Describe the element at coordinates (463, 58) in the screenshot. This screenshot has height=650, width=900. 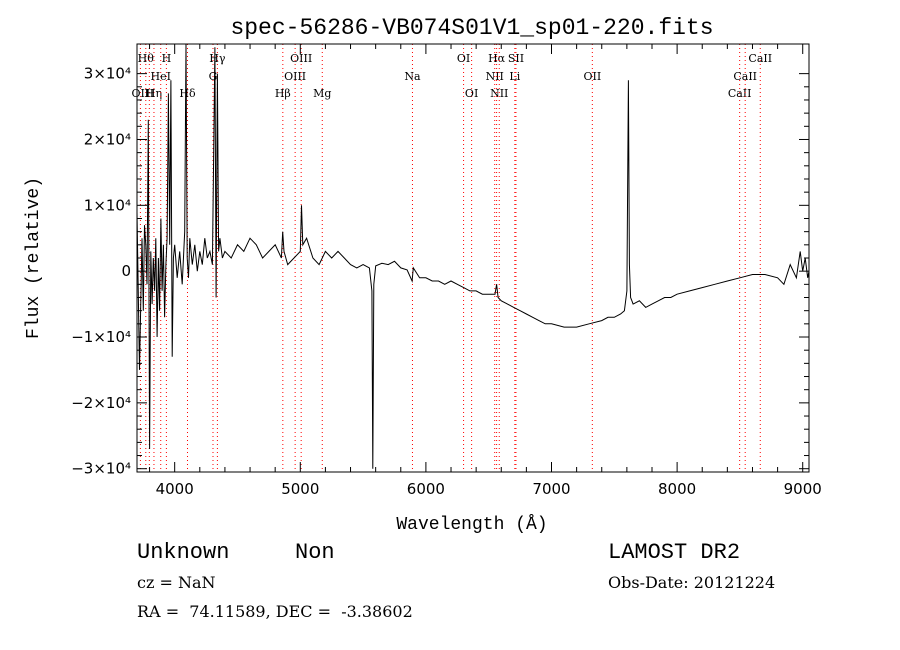
I see `line-marker-label-14: OI` at that location.